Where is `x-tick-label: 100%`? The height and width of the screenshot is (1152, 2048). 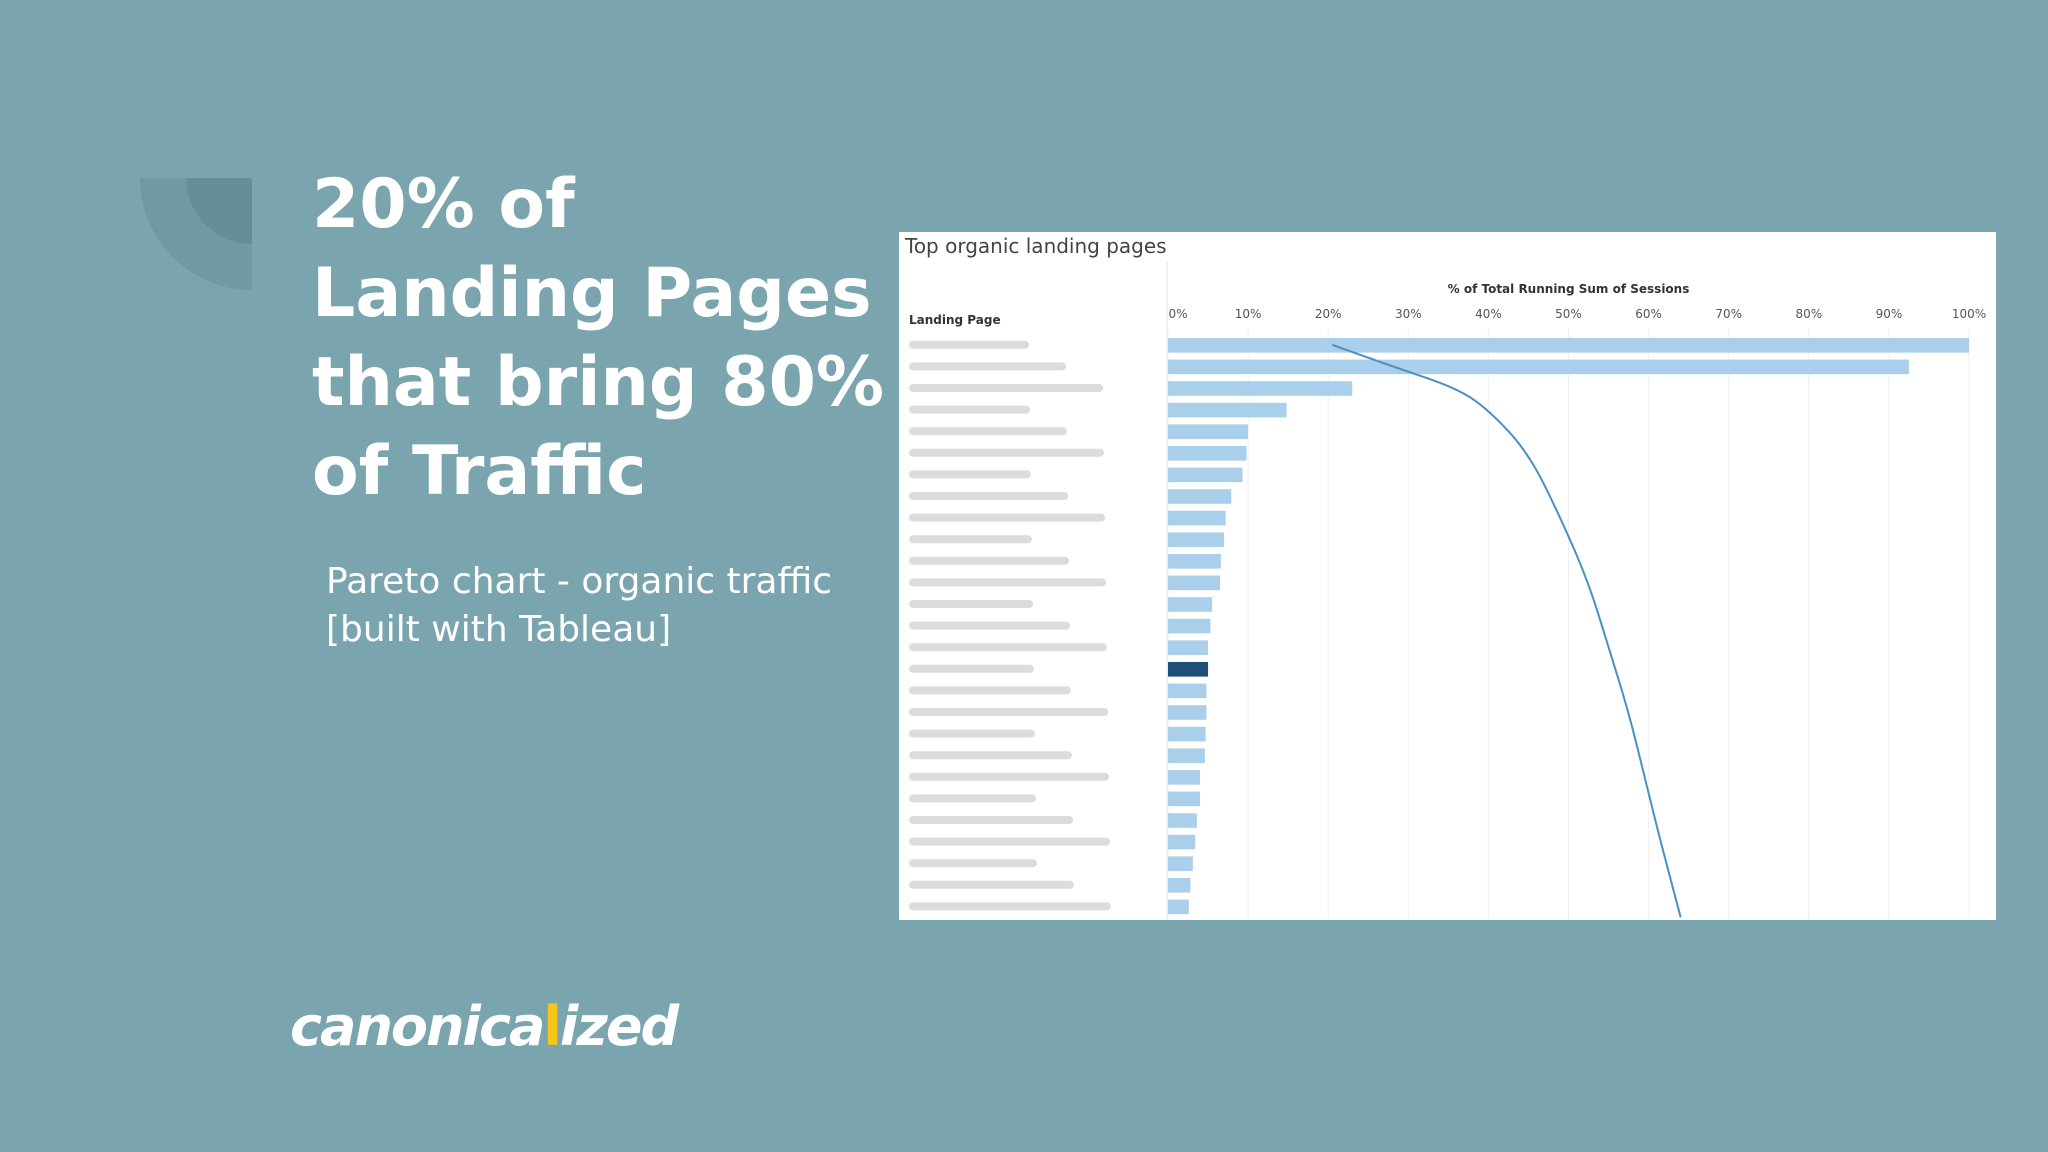
x-tick-label: 100% is located at coordinates (1969, 314).